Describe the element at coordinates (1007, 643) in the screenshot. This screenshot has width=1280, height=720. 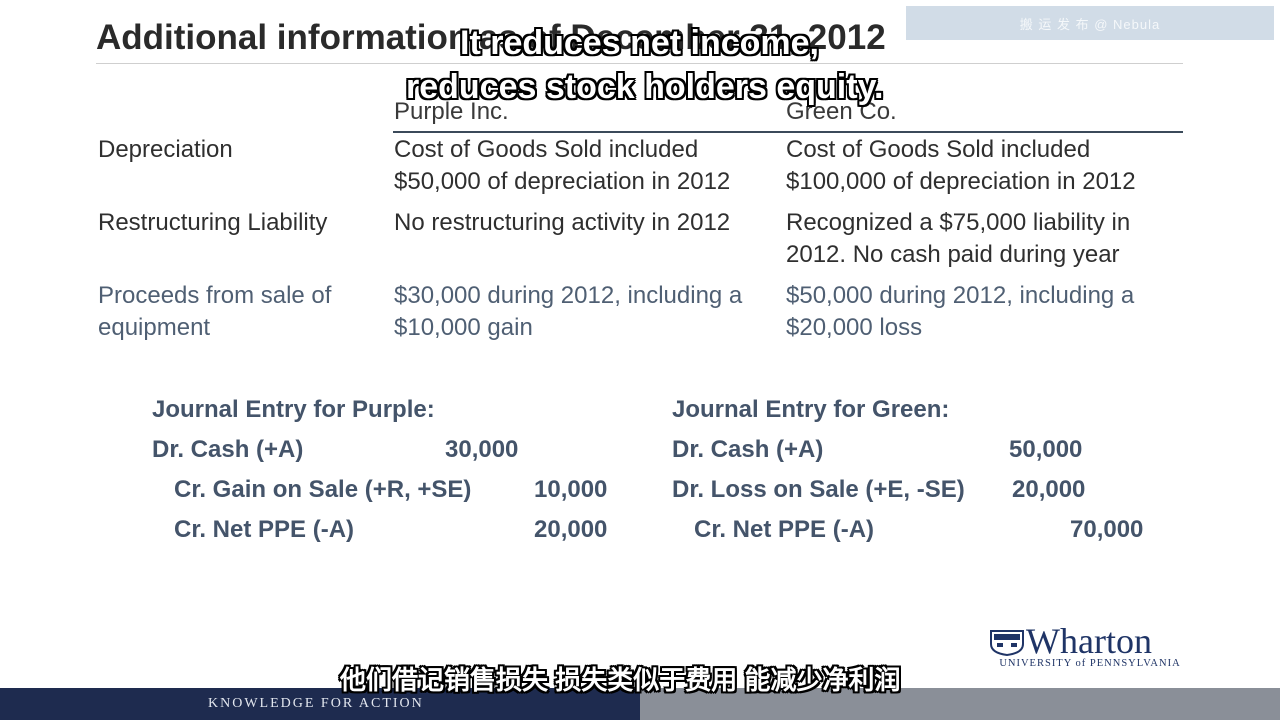
I see `shield-icon` at that location.